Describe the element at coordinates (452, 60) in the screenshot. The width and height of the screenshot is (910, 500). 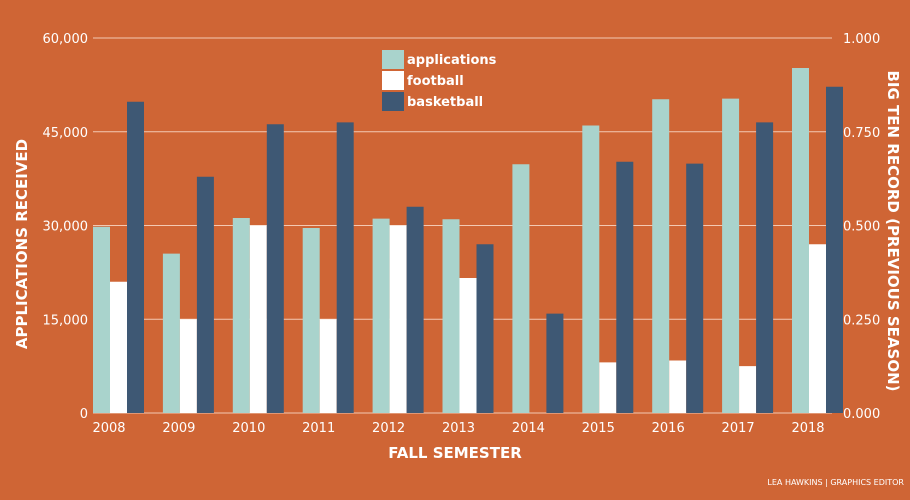
I see `legend-label-applications: applications` at that location.